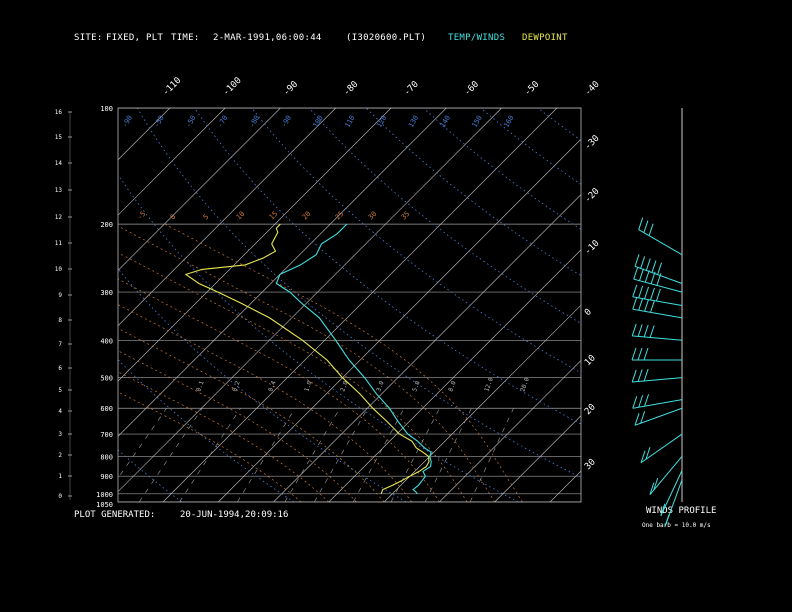 The image size is (792, 612). What do you see at coordinates (172, 87) in the screenshot?
I see `top-temp-label: -110` at bounding box center [172, 87].